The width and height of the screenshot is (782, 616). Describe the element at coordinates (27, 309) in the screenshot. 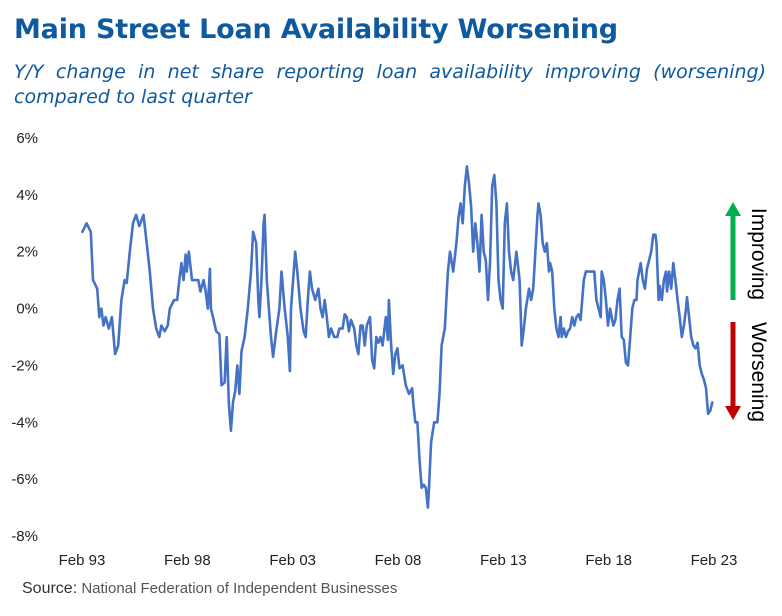

I see `y-tick-label: 0%` at that location.